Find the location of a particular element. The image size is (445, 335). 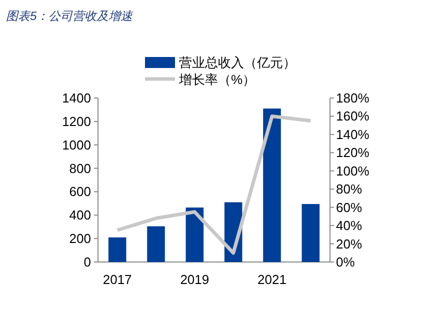

x-tick-label: 2021 is located at coordinates (272, 279).